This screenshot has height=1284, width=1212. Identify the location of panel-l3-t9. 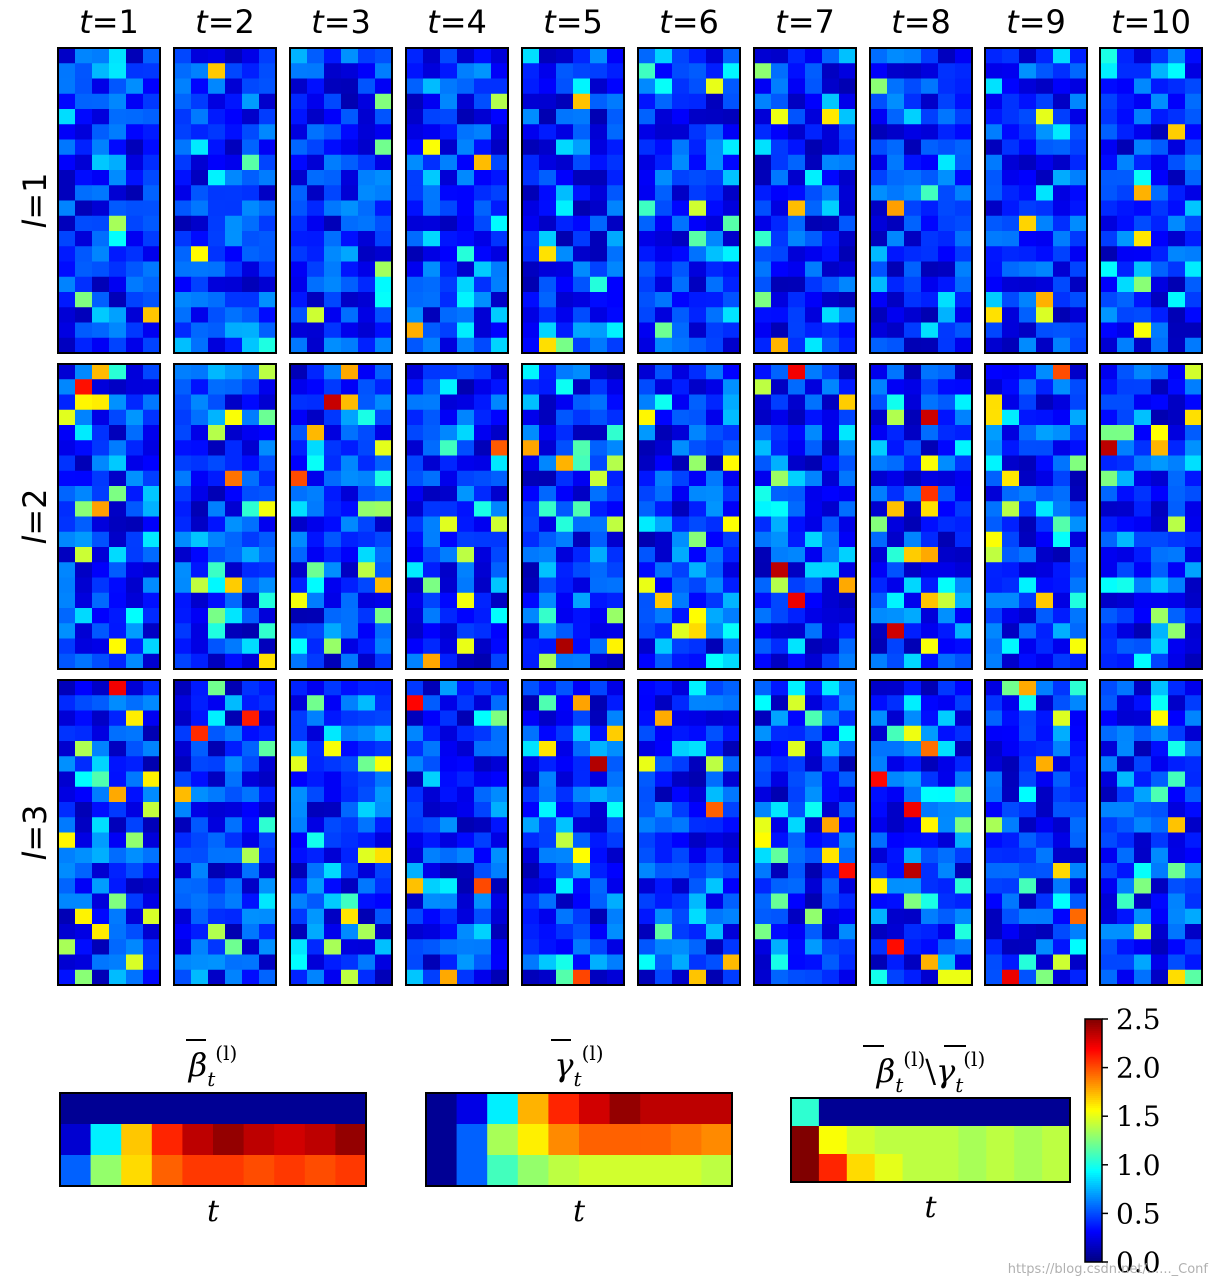
(1036, 832).